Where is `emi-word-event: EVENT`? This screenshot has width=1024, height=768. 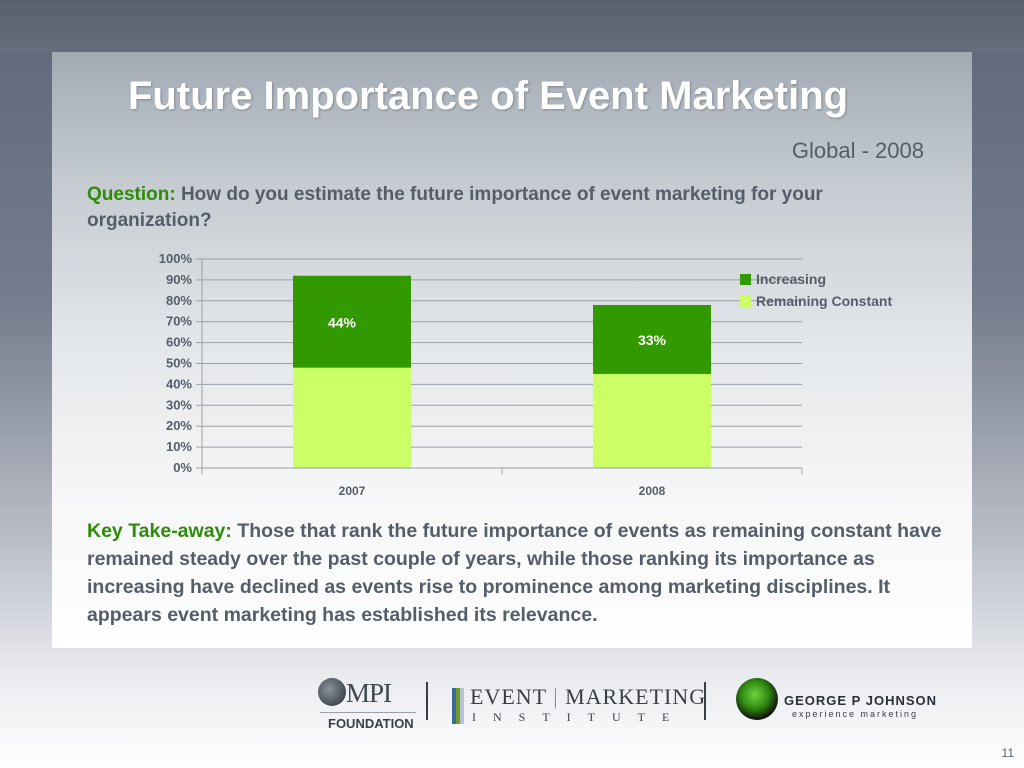
emi-word-event: EVENT is located at coordinates (508, 696).